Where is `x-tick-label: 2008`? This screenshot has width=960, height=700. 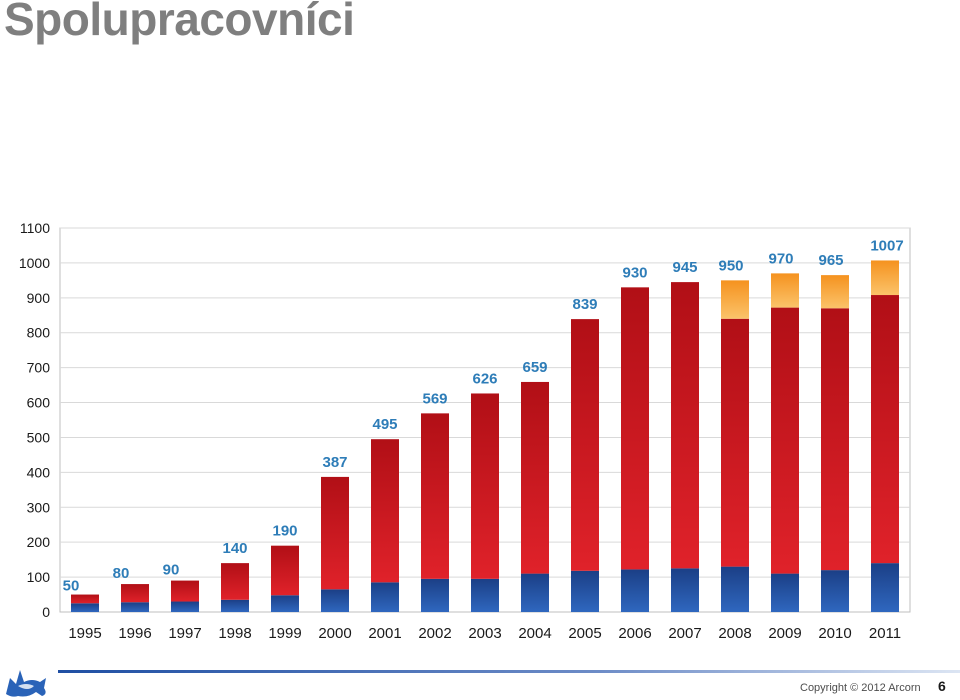 x-tick-label: 2008 is located at coordinates (734, 633).